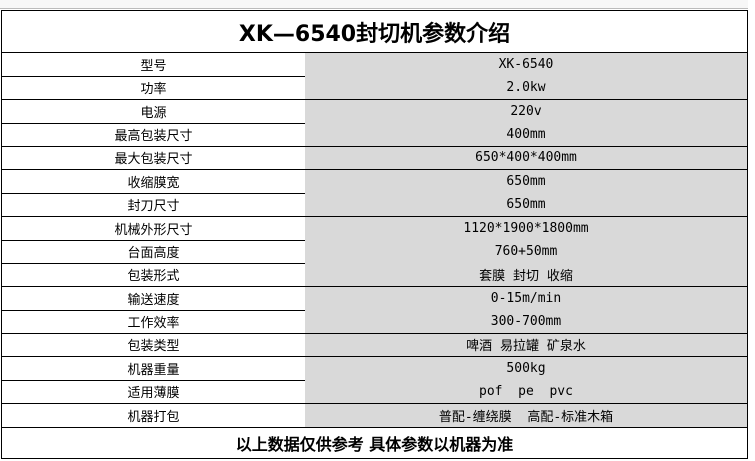 This screenshot has height=461, width=755. I want to click on label-cell: 机器重量, so click(153, 368).